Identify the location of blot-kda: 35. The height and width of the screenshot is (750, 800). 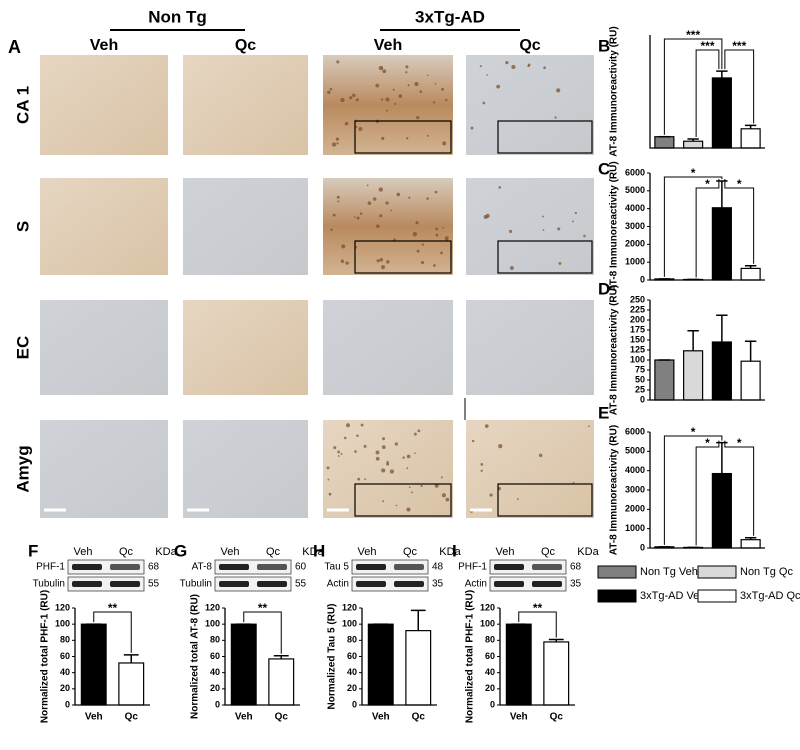
(438, 584).